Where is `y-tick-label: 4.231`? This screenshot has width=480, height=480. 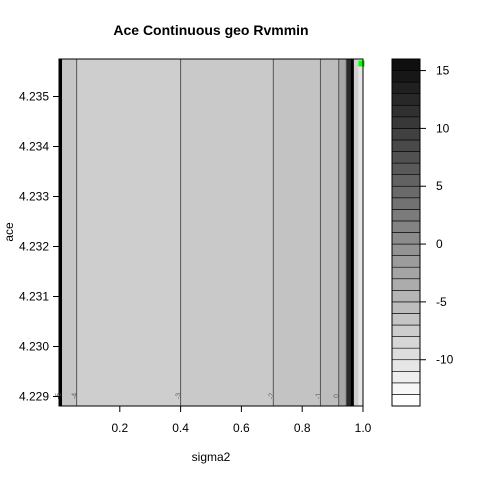
y-tick-label: 4.231 is located at coordinates (34, 297).